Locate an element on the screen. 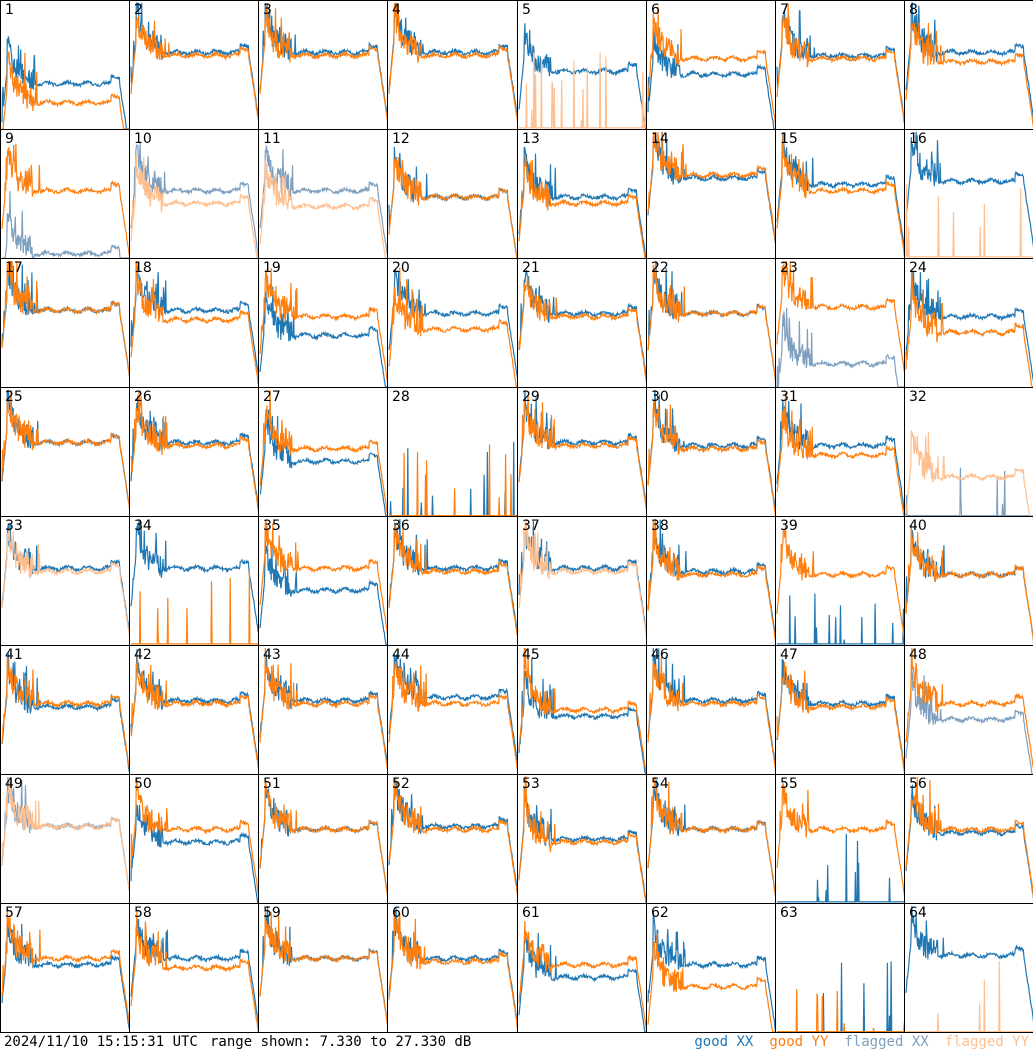 This screenshot has height=1053, width=1033. antenna-number: 25 is located at coordinates (14, 397).